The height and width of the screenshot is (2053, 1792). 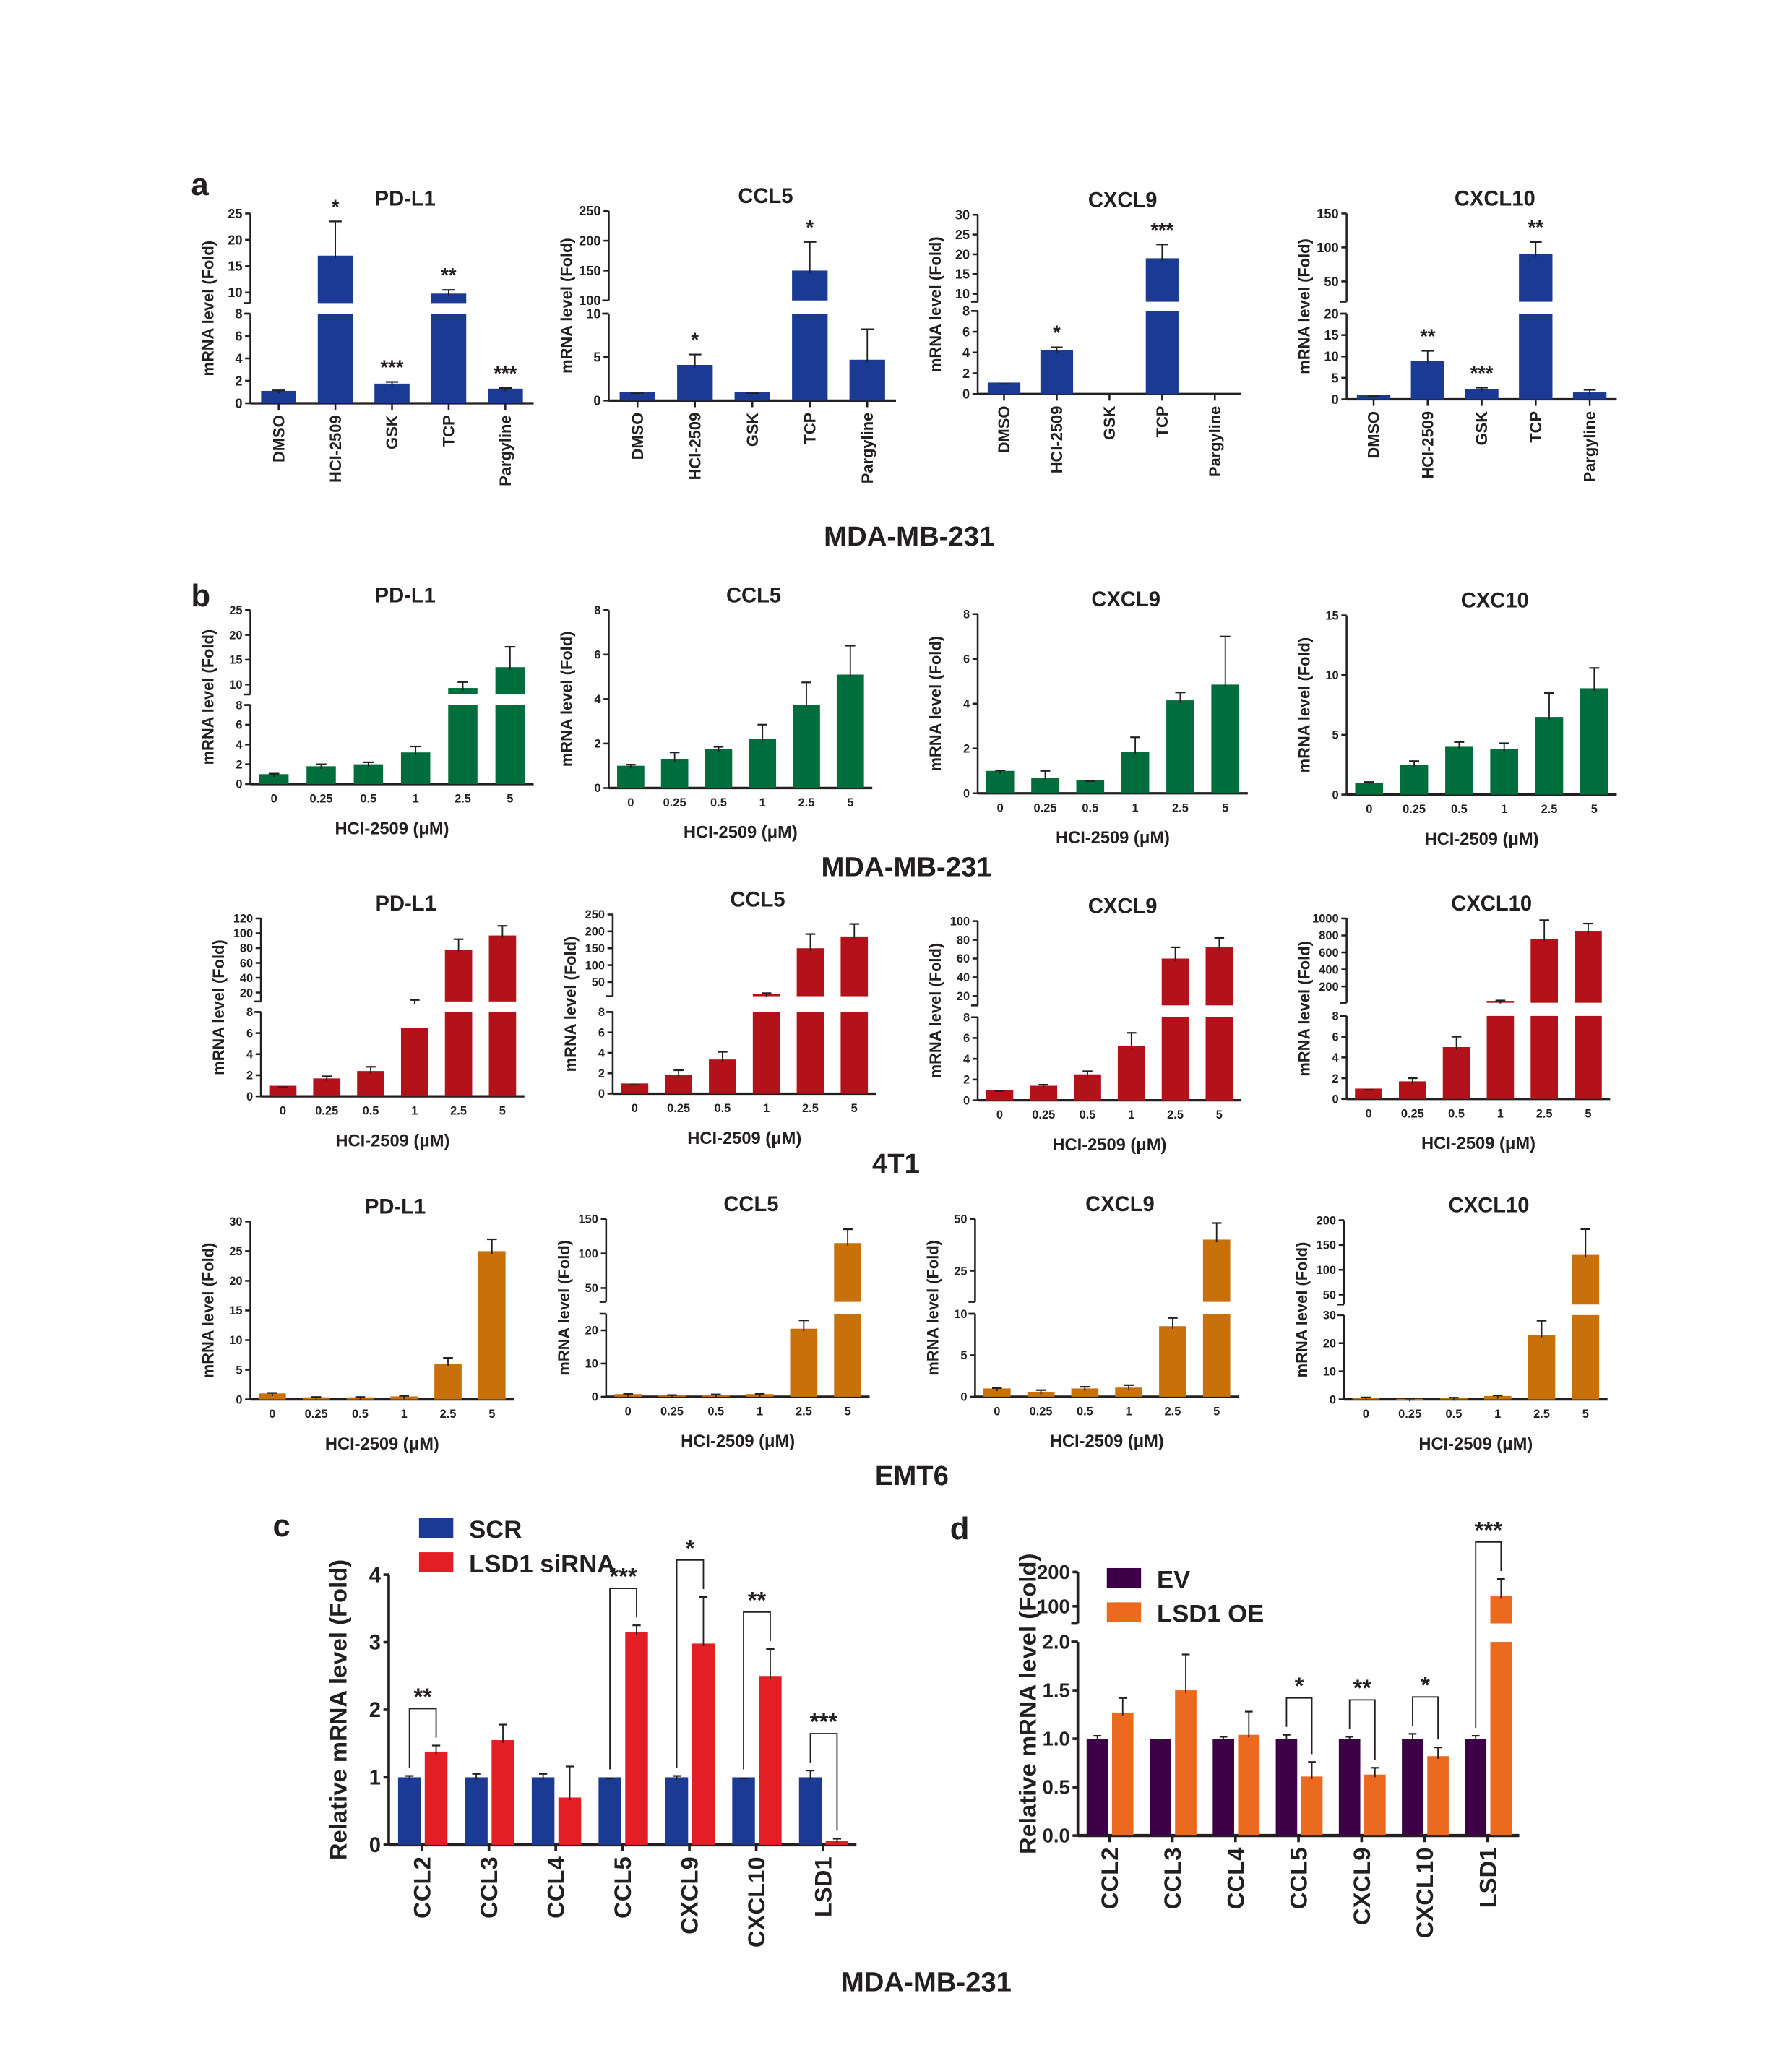 I want to click on x-tick-label: CXCL10, so click(x=1424, y=1893).